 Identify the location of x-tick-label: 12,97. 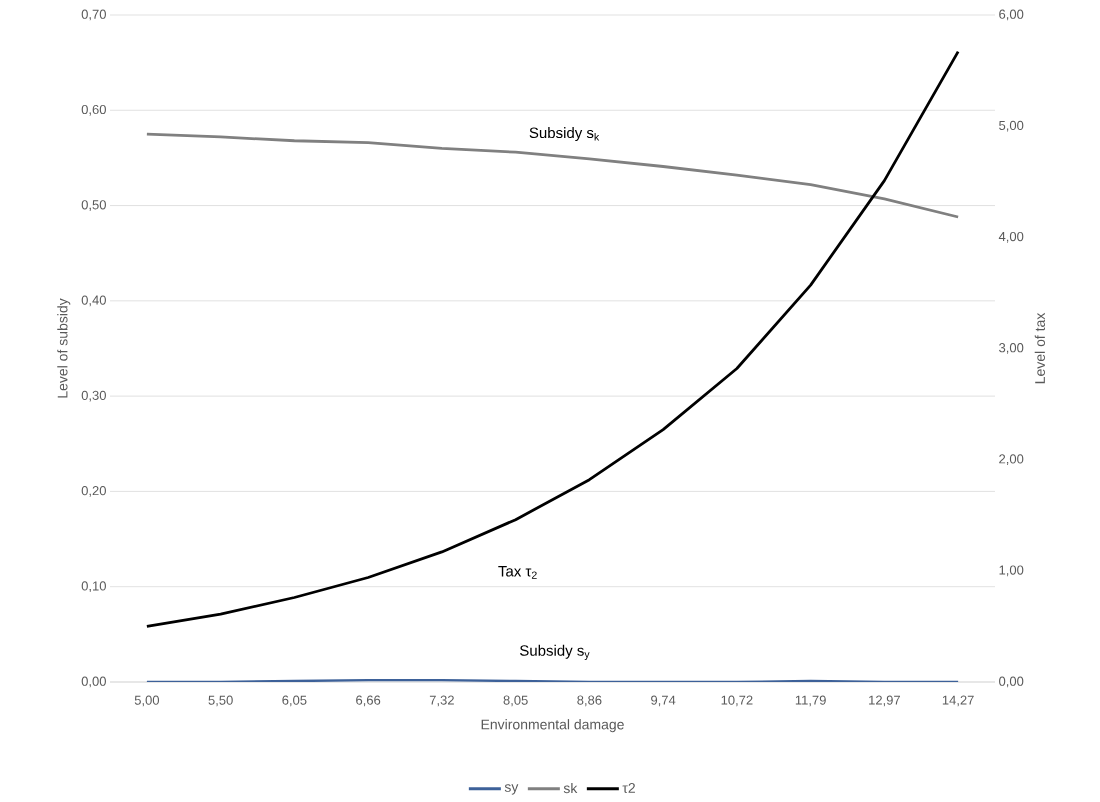
(884, 701).